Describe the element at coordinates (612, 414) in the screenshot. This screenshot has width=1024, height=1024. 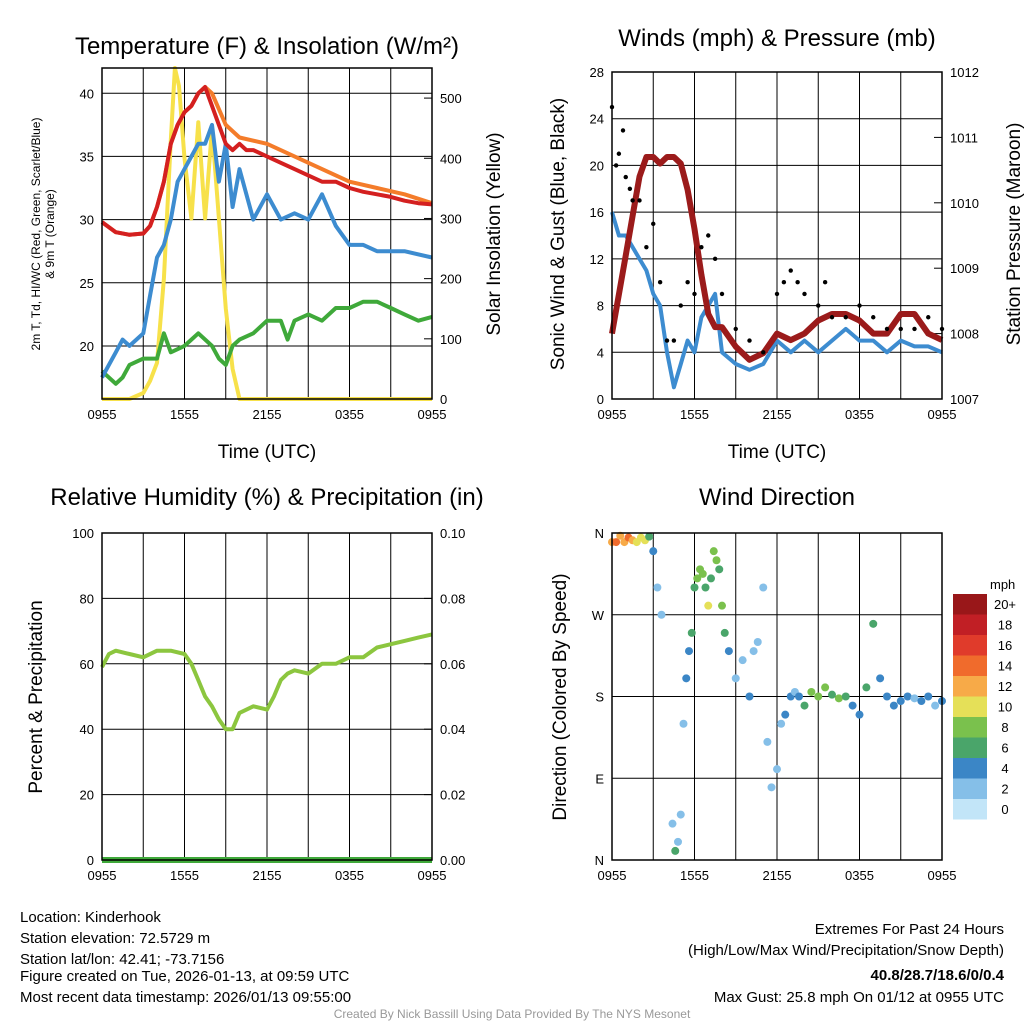
I see `winds-xtick-label: 0955` at that location.